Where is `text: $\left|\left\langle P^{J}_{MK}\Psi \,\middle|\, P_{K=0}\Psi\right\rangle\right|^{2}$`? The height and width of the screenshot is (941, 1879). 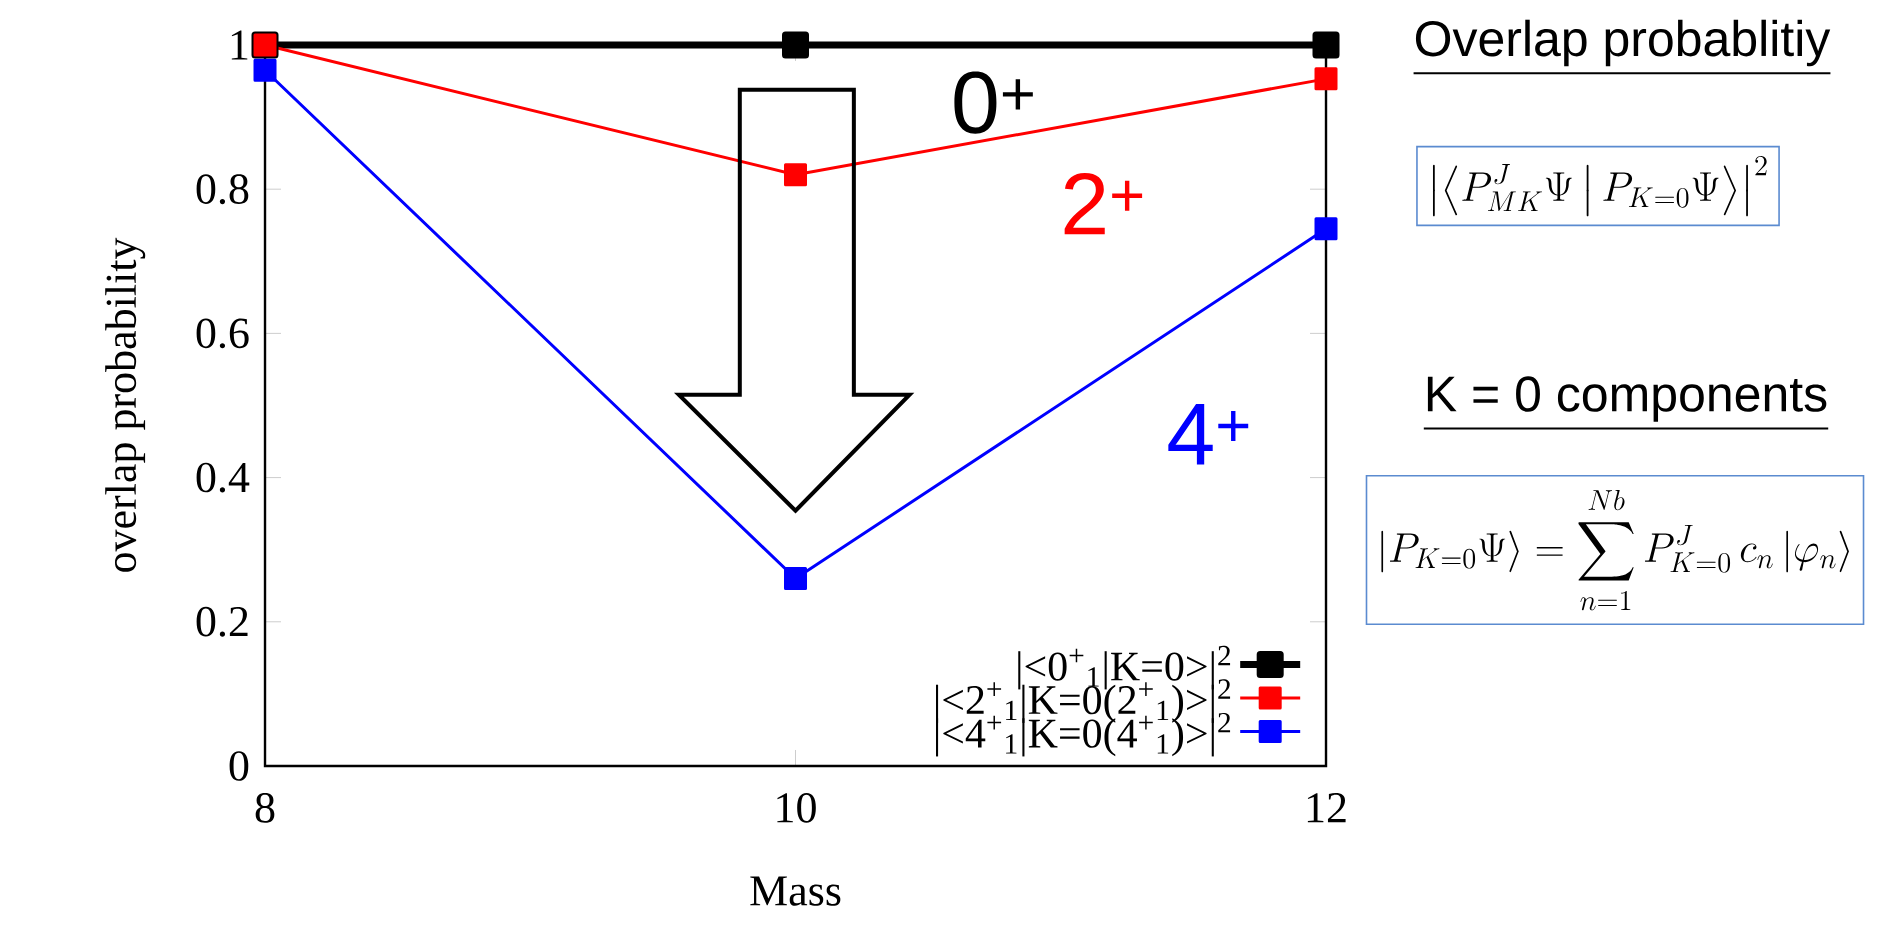 text: $\left|\left\langle P^{J}_{MK}\Psi \,\middle|\, P_{K=0}\Psi\right\rangle\right|^{2}$ is located at coordinates (1599, 186).